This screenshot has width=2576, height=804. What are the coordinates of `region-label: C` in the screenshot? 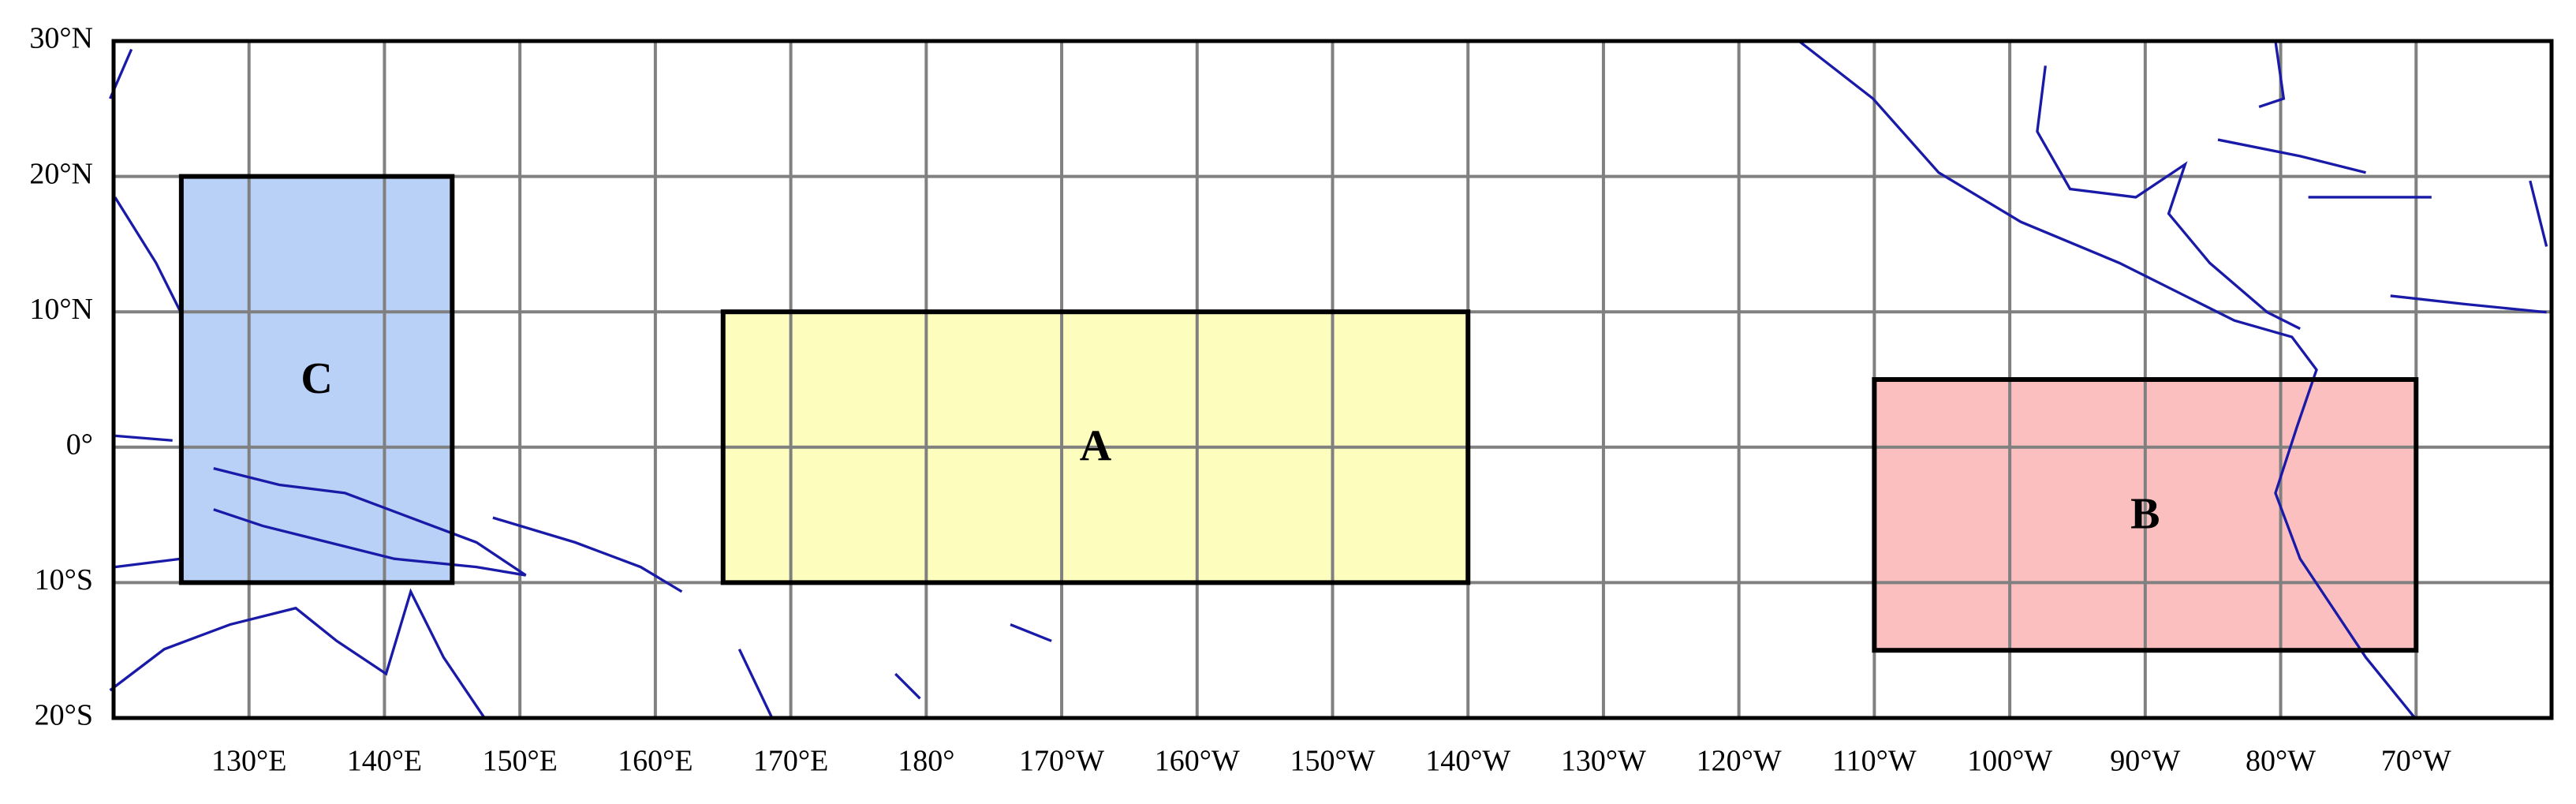 It's located at (316, 379).